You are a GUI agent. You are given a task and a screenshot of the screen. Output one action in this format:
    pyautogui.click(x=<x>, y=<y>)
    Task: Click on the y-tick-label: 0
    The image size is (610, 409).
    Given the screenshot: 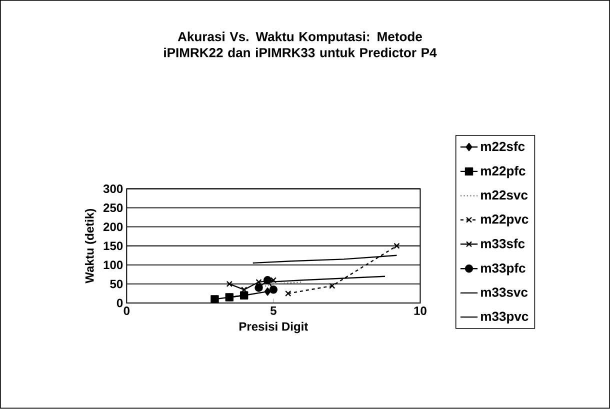 What is the action you would take?
    pyautogui.click(x=119, y=303)
    